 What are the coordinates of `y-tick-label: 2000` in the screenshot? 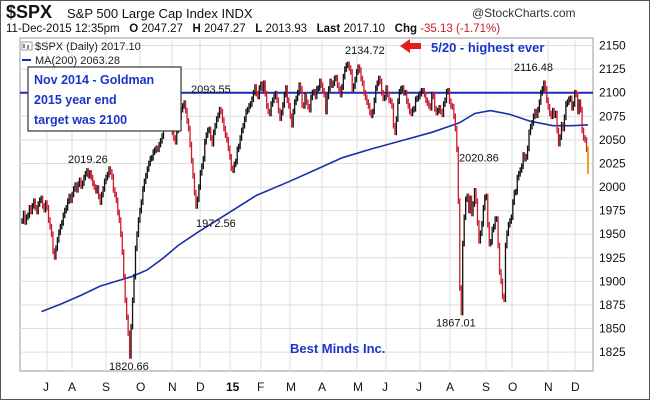 It's located at (612, 187).